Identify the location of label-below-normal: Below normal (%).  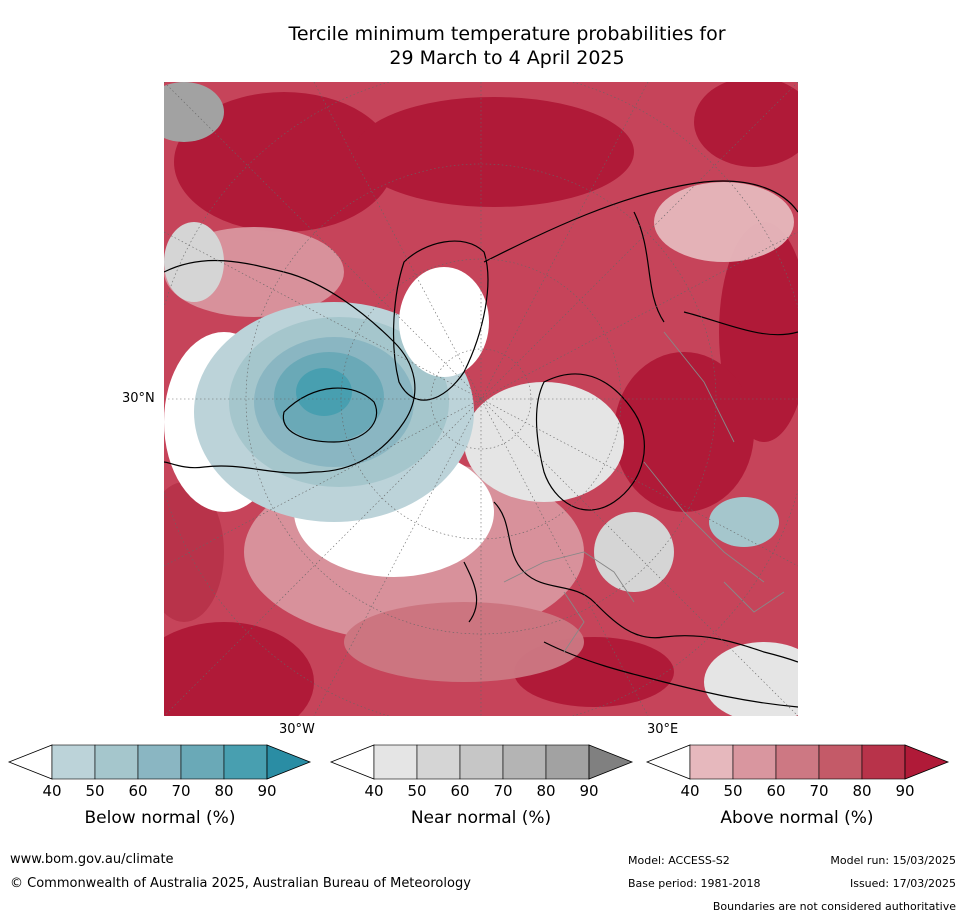
(160, 818).